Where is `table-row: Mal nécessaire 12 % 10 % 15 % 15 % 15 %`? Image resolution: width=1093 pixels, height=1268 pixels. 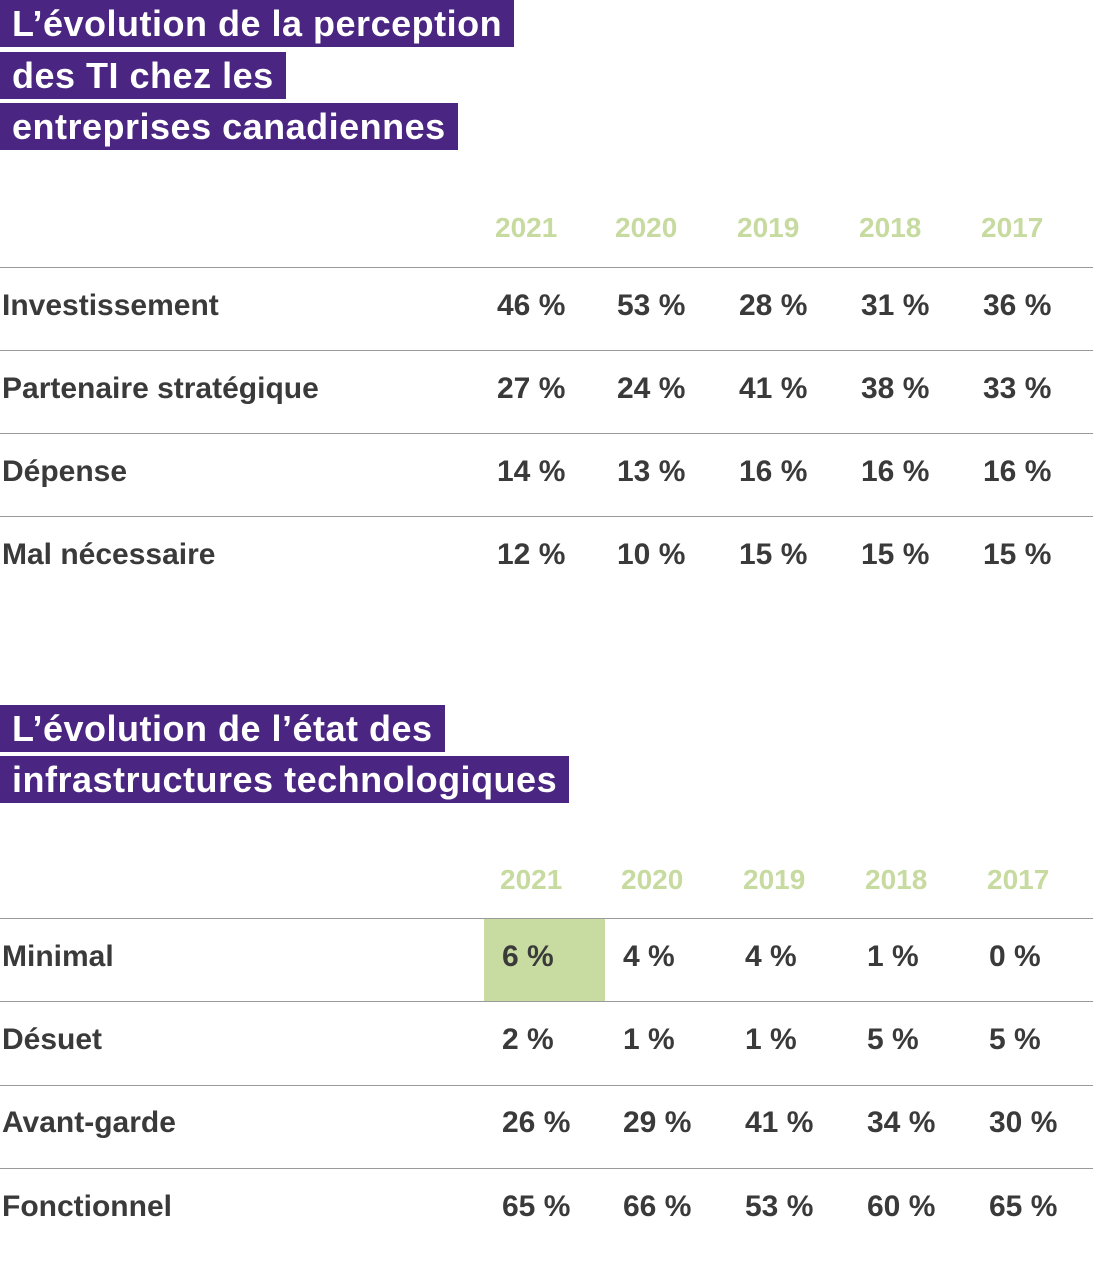 table-row: Mal nécessaire 12 % 10 % 15 % 15 % 15 % is located at coordinates (546, 557).